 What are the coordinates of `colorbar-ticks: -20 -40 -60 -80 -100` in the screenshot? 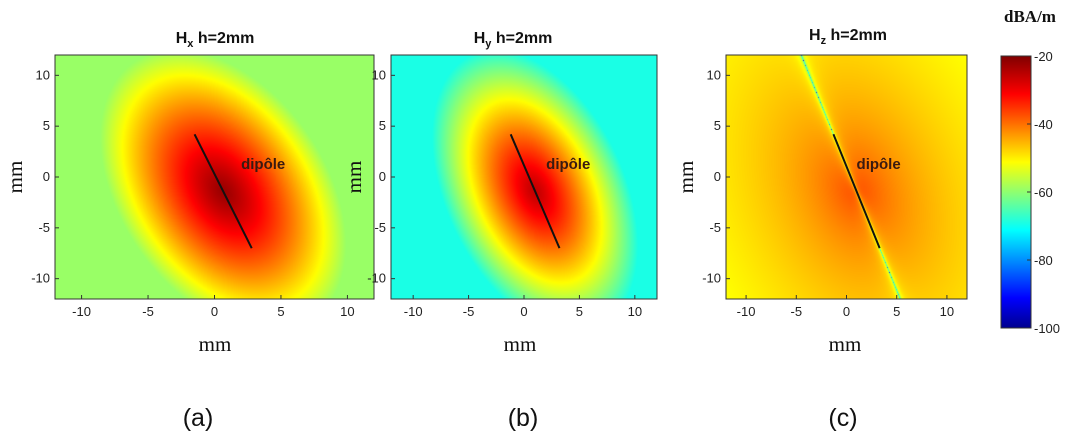 It's located at (1043, 192).